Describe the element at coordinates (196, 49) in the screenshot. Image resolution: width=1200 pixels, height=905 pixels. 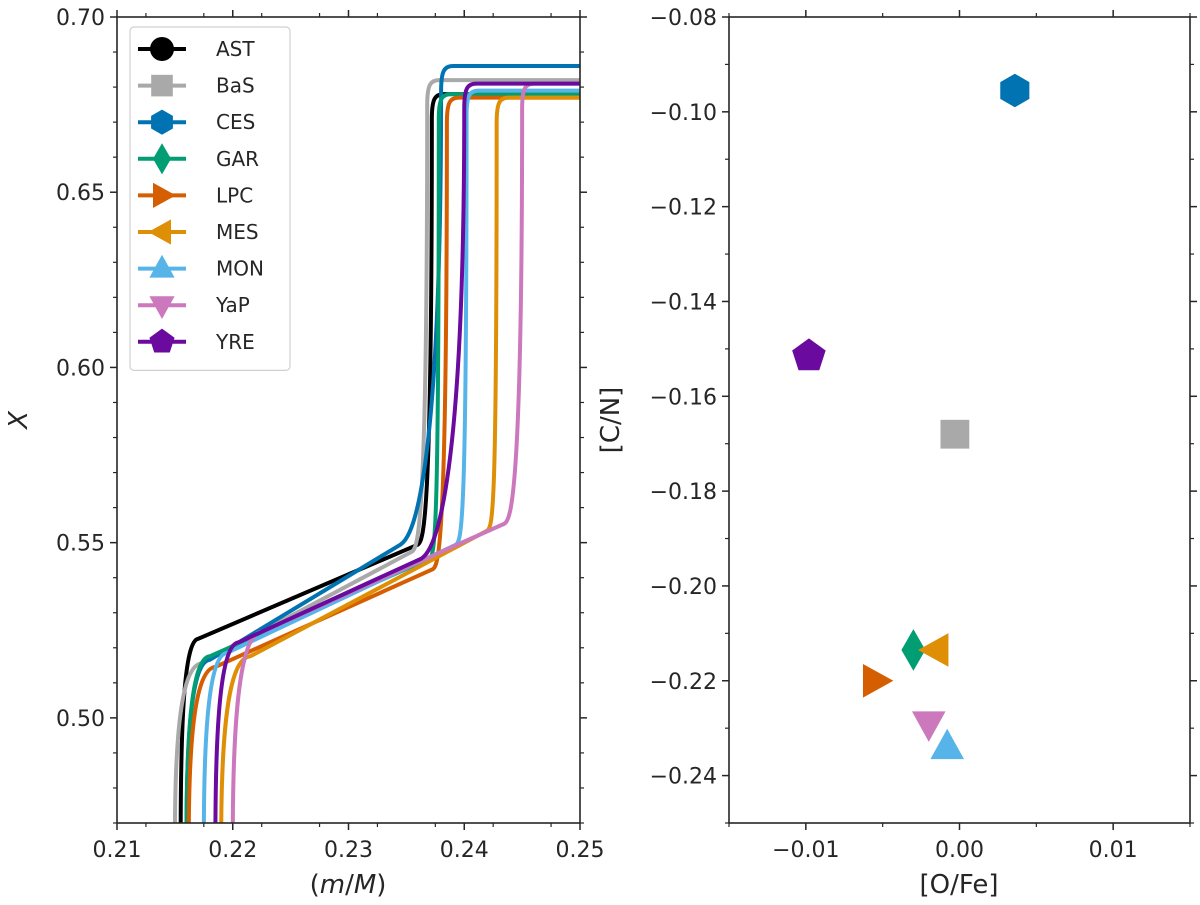
I see `legend-entry-ast: AST` at that location.